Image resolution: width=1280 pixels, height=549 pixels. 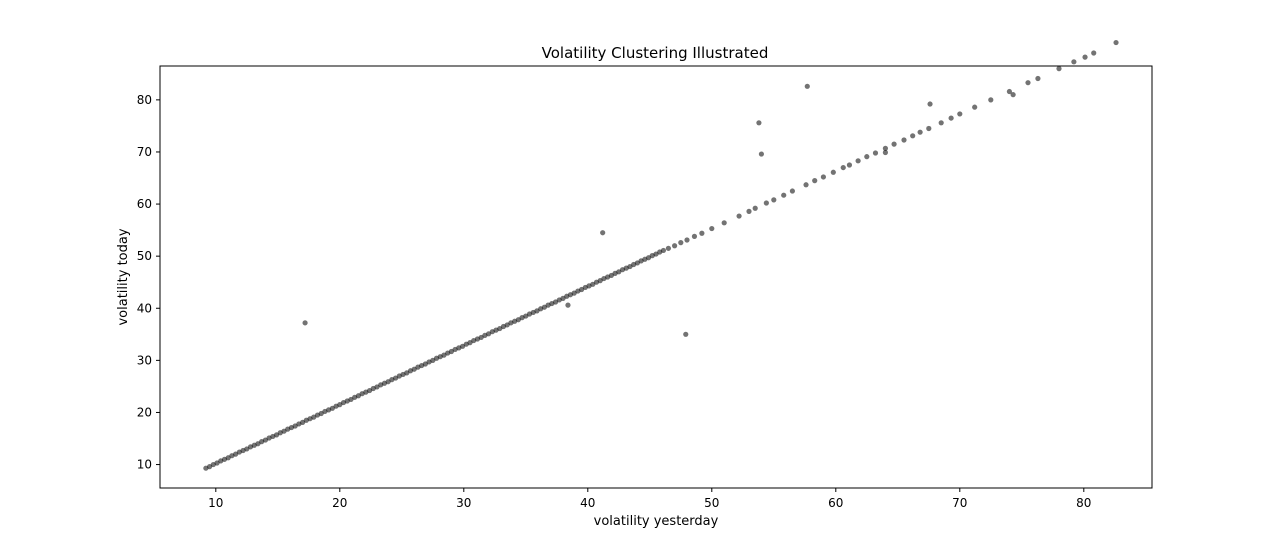 What do you see at coordinates (587, 503) in the screenshot?
I see `x-tick-label: 40` at bounding box center [587, 503].